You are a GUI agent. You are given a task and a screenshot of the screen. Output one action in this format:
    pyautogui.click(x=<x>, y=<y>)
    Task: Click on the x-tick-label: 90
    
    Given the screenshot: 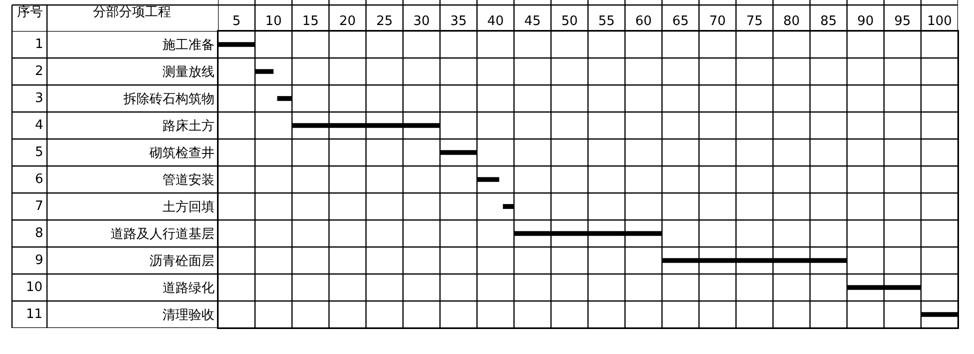 What is the action you would take?
    pyautogui.click(x=865, y=21)
    